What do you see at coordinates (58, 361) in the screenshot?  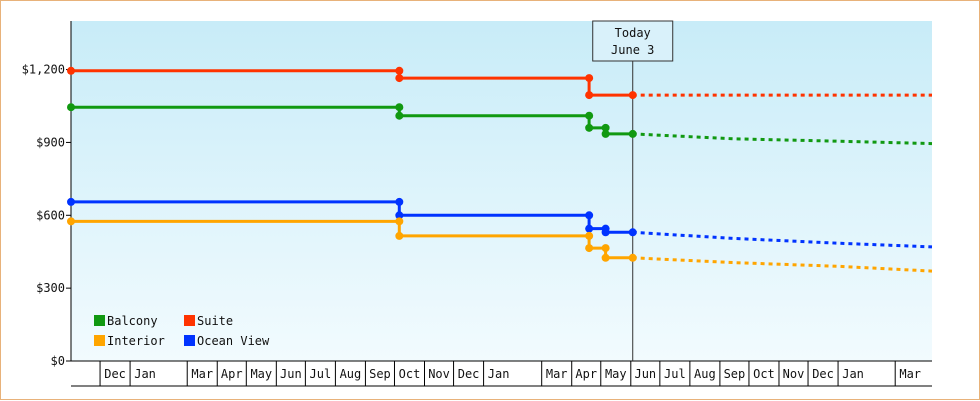 I see `y-tick-label: $0` at bounding box center [58, 361].